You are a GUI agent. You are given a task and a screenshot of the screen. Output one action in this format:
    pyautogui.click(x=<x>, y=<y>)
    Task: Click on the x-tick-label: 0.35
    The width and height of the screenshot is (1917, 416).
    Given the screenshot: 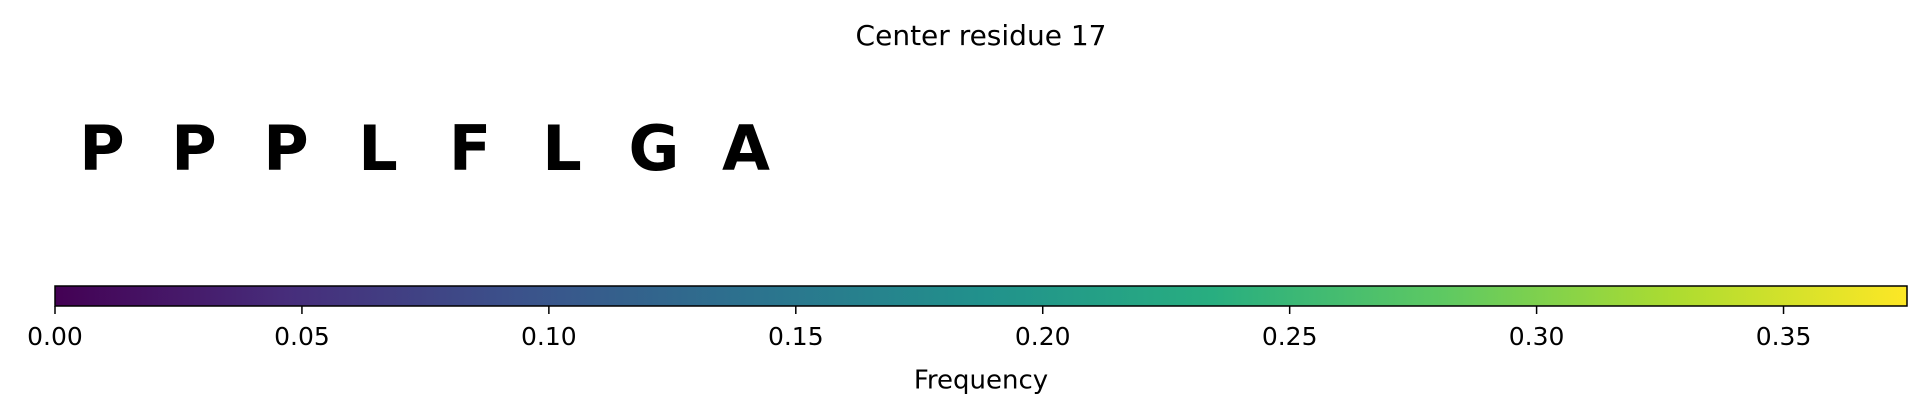 What is the action you would take?
    pyautogui.click(x=1784, y=336)
    